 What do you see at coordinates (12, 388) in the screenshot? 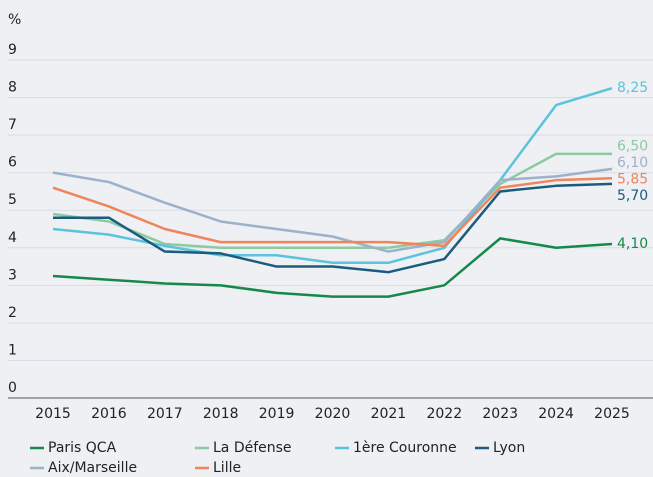
I see `y-tick-label: 0` at bounding box center [12, 388].